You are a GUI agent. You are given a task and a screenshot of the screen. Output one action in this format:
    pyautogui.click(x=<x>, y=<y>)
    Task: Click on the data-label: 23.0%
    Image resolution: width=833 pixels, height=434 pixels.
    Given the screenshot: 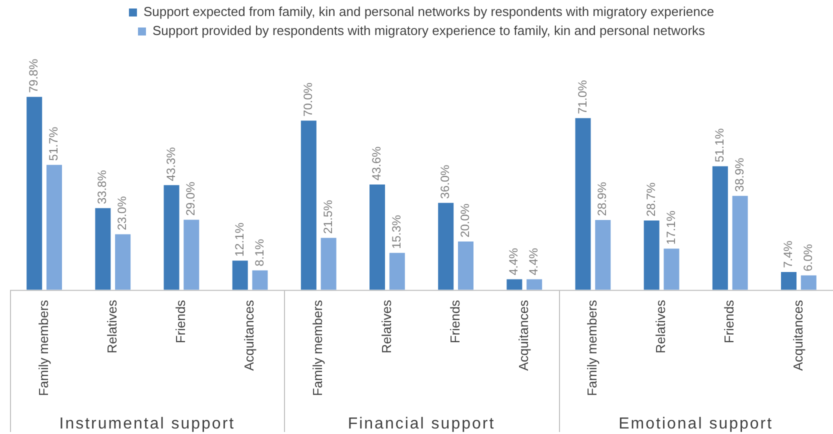 What is the action you would take?
    pyautogui.click(x=122, y=213)
    